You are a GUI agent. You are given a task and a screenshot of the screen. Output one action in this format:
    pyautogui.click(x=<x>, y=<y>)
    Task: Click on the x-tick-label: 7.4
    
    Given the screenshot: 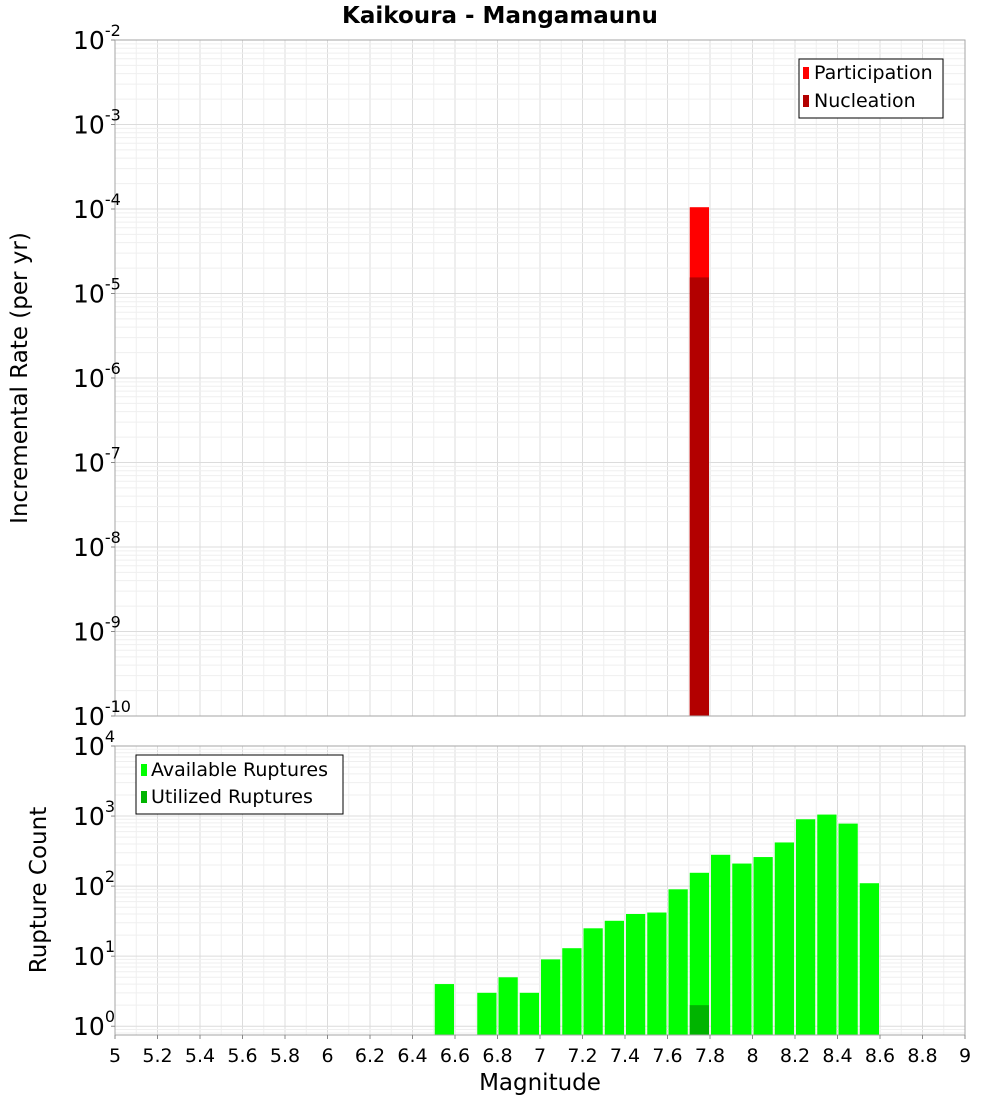 What is the action you would take?
    pyautogui.click(x=625, y=1056)
    